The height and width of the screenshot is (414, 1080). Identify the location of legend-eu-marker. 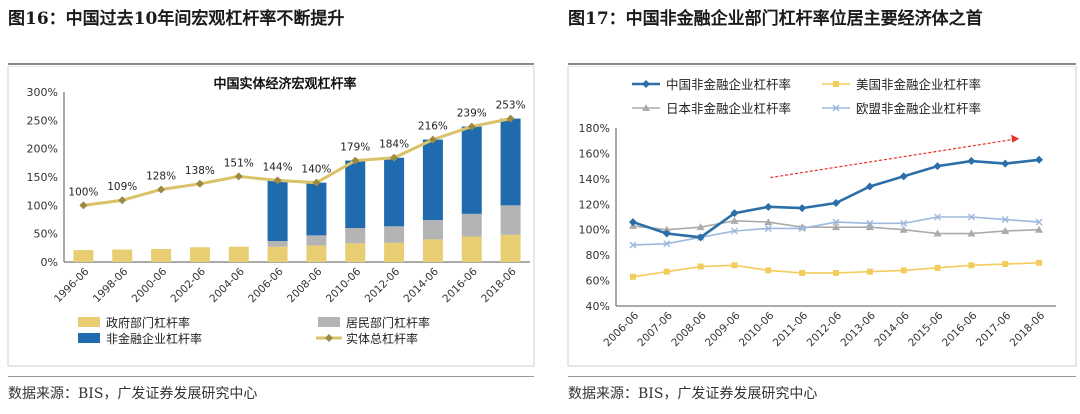
(836, 108).